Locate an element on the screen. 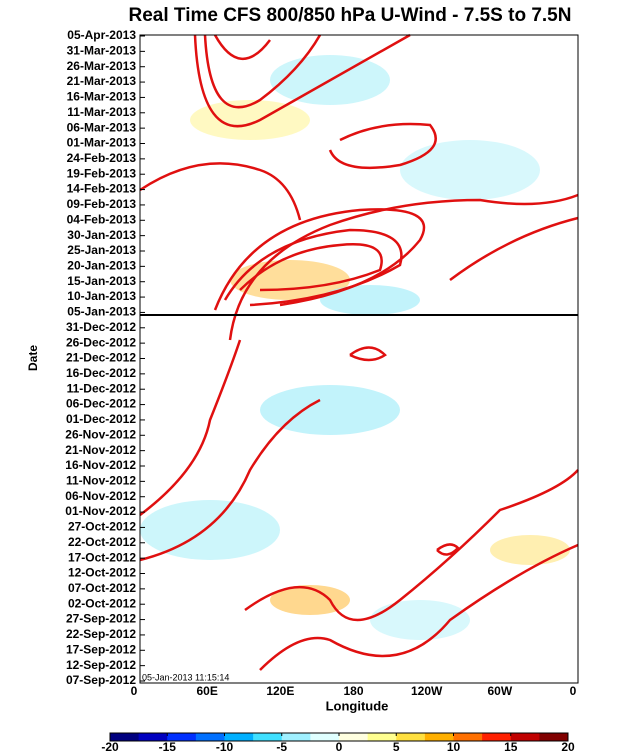 This screenshot has height=754, width=629. y-tick-label: 17-Sep-2012 is located at coordinates (101, 649).